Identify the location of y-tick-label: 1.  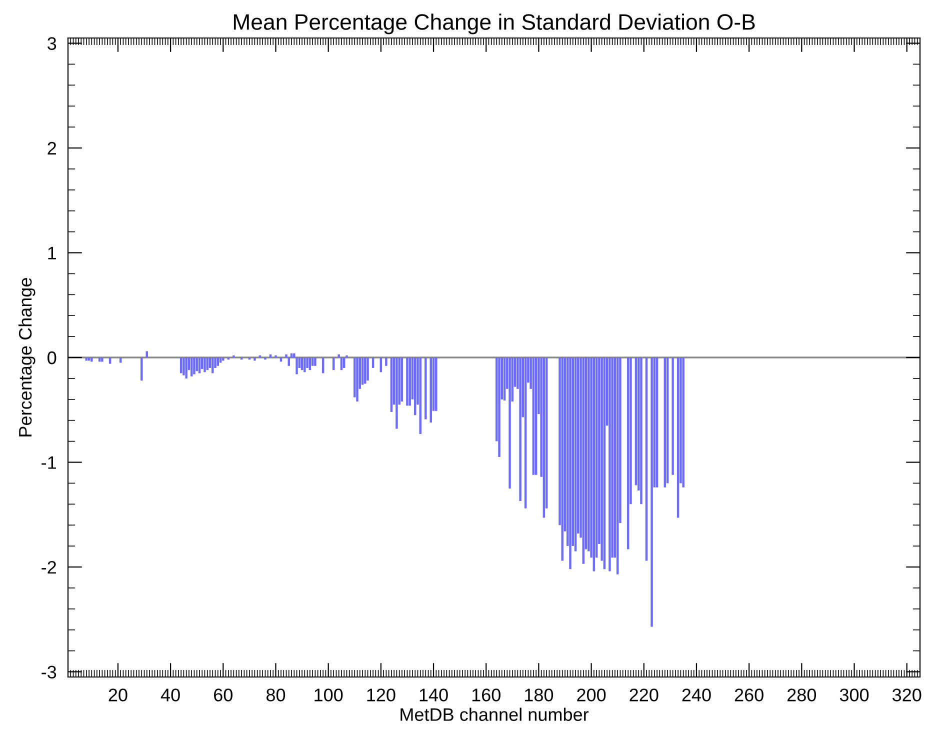
(52, 253).